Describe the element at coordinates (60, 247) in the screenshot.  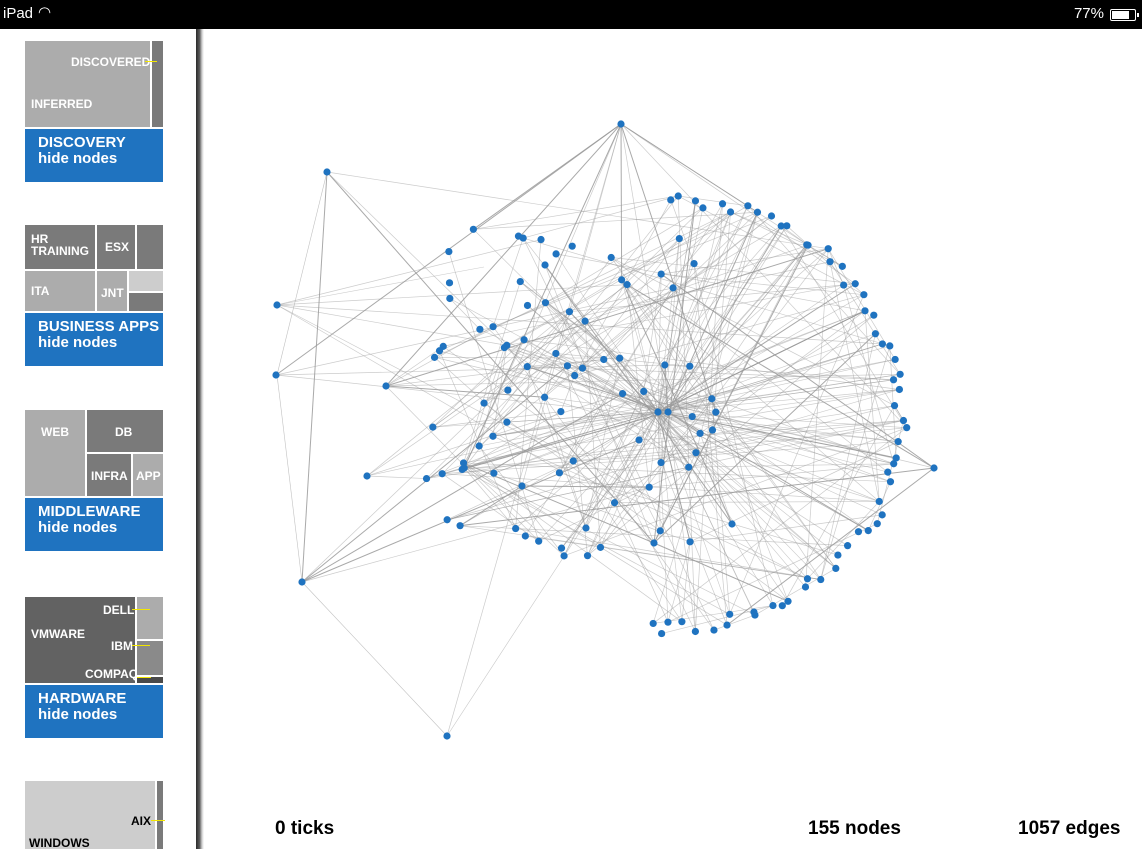
I see `treemap-cell-hr-training: HR TRAINING` at that location.